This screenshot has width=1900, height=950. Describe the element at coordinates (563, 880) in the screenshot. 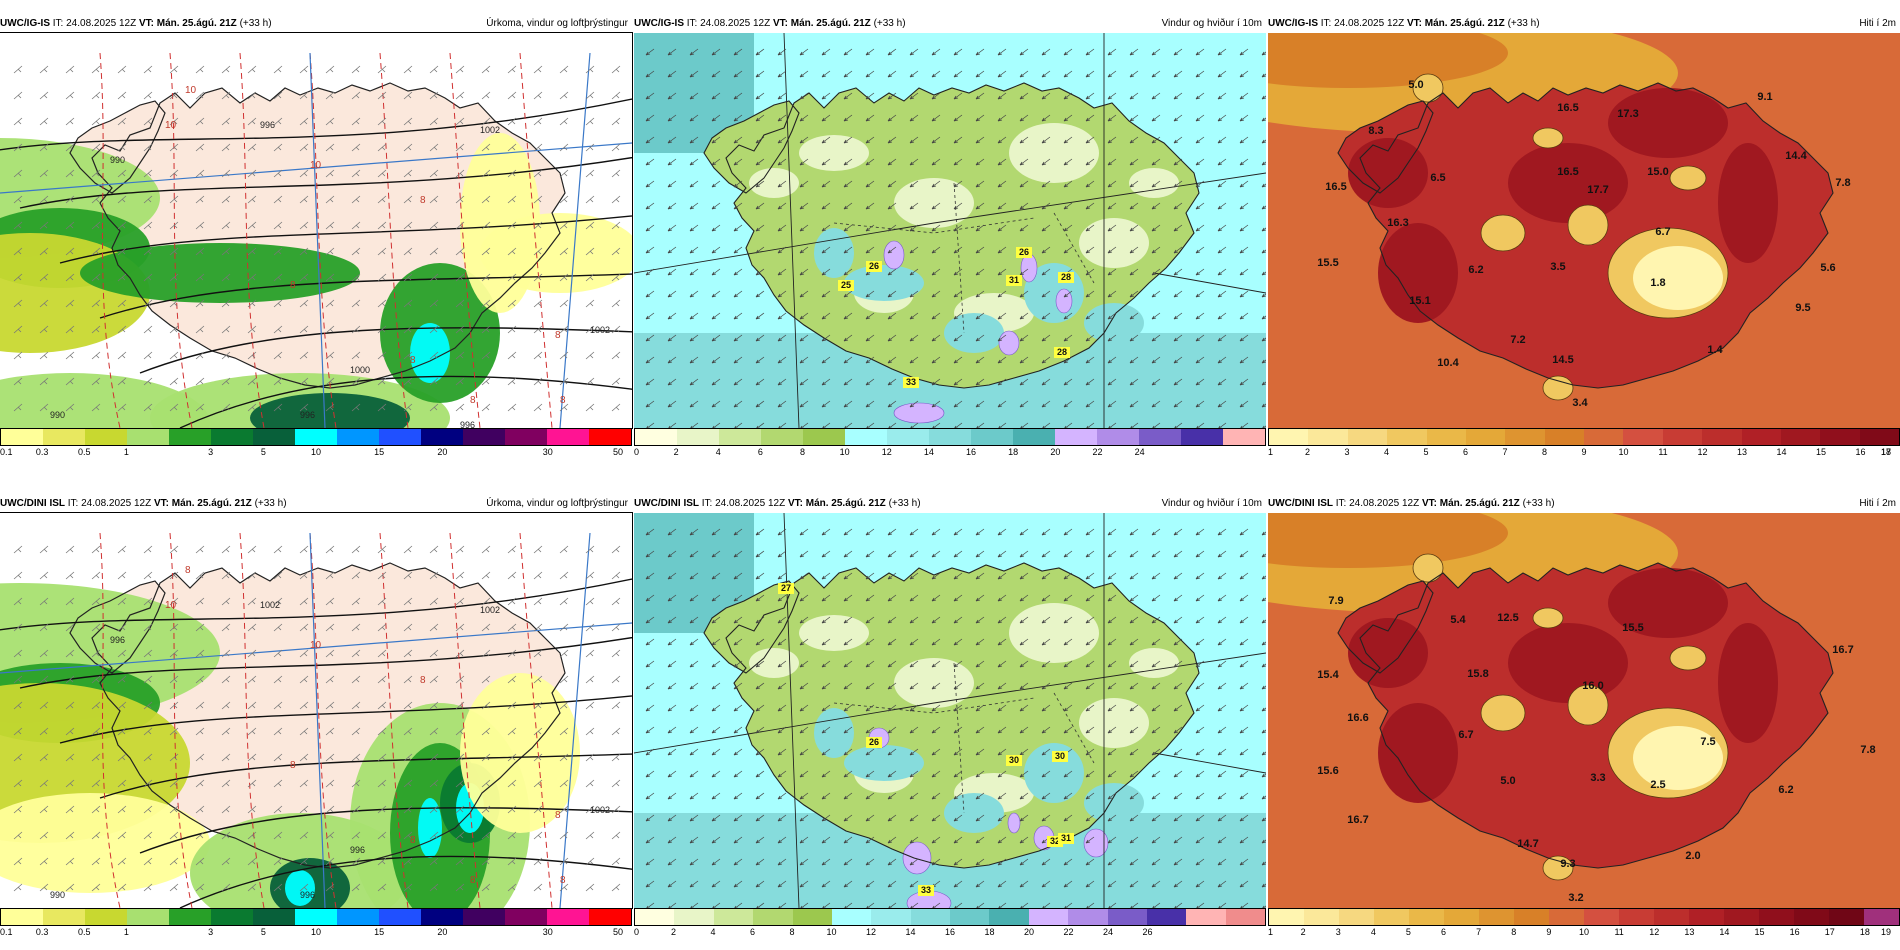

I see `isotherm-label: 8` at that location.